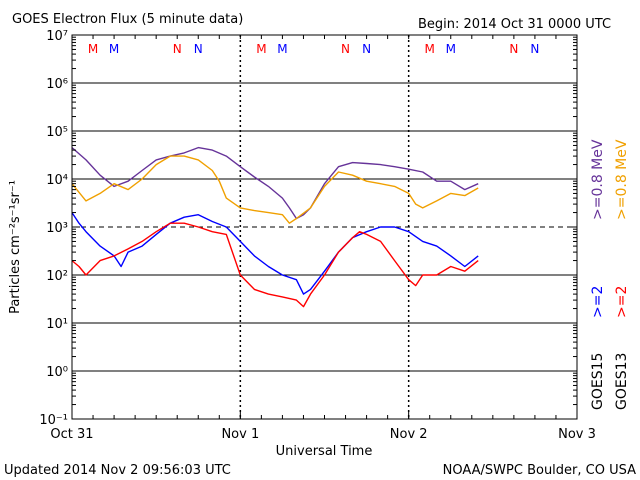 The height and width of the screenshot is (480, 640). What do you see at coordinates (57, 228) in the screenshot?
I see `y-tick-label: 10³` at bounding box center [57, 228].